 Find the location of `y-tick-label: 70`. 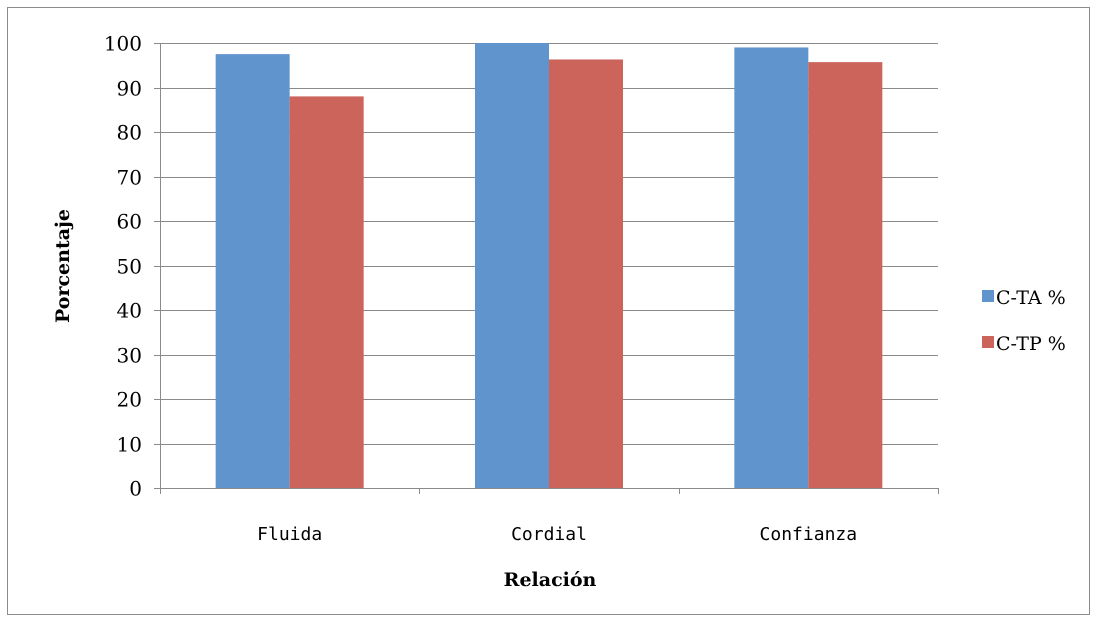

y-tick-label: 70 is located at coordinates (129, 178).